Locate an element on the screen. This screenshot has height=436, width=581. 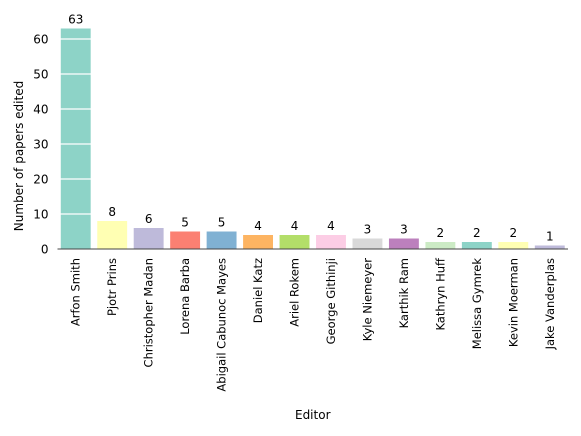
x-tick-label: Kathryn Huff is located at coordinates (440, 294).